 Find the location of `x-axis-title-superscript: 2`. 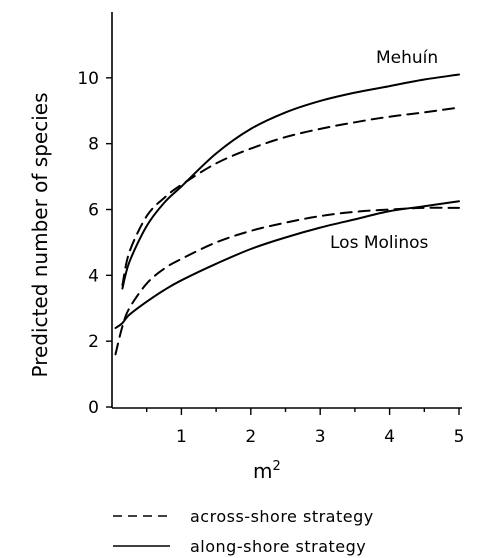

x-axis-title-superscript: 2 is located at coordinates (276, 466).